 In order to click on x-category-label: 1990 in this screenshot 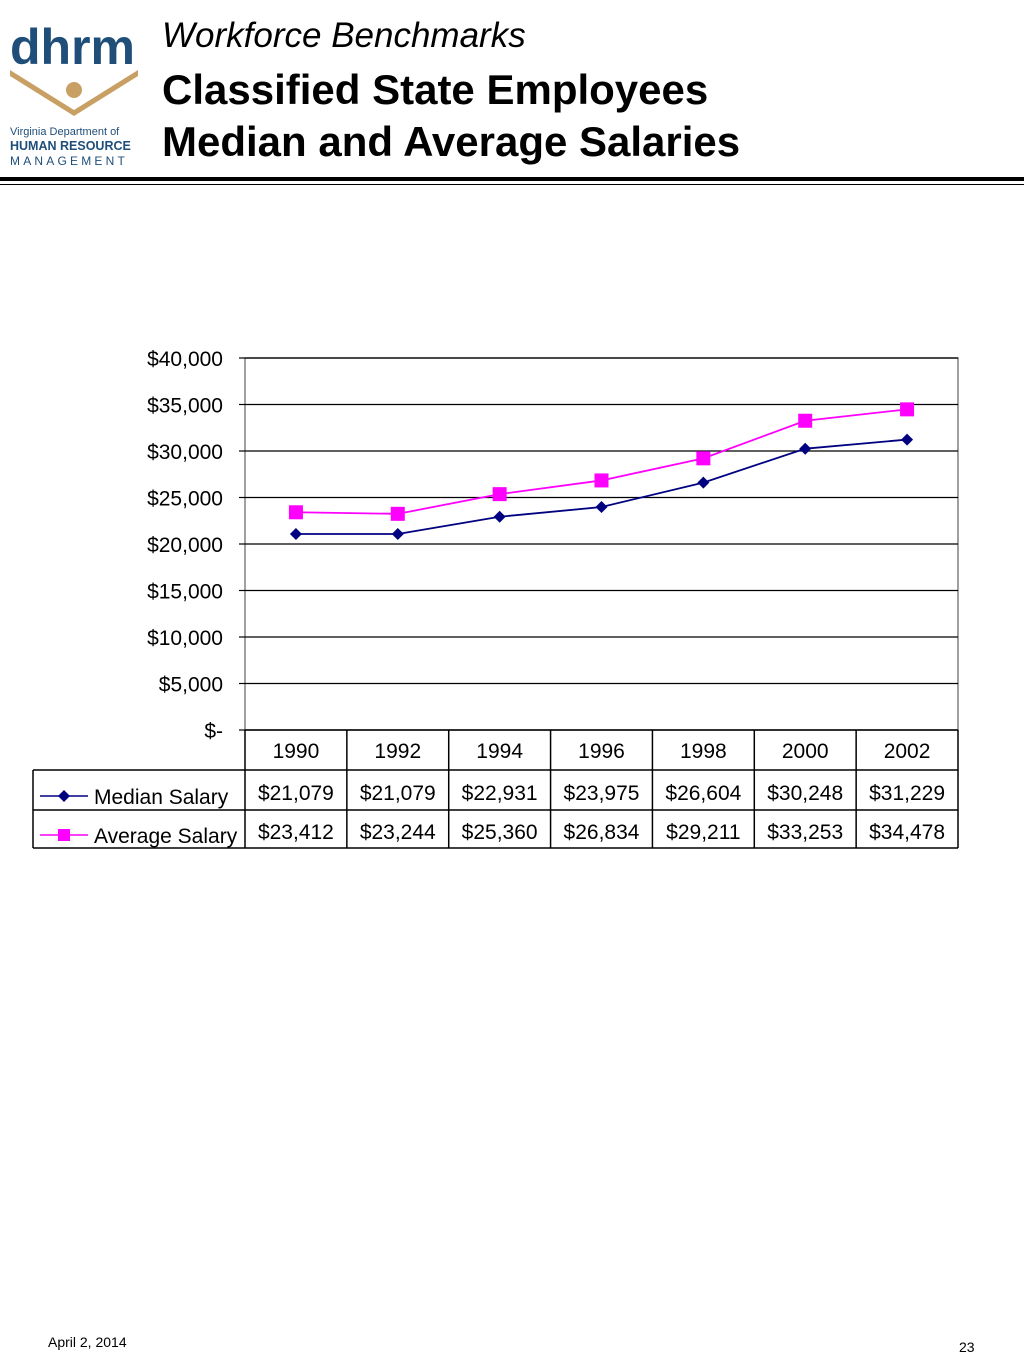, I will do `click(296, 751)`.